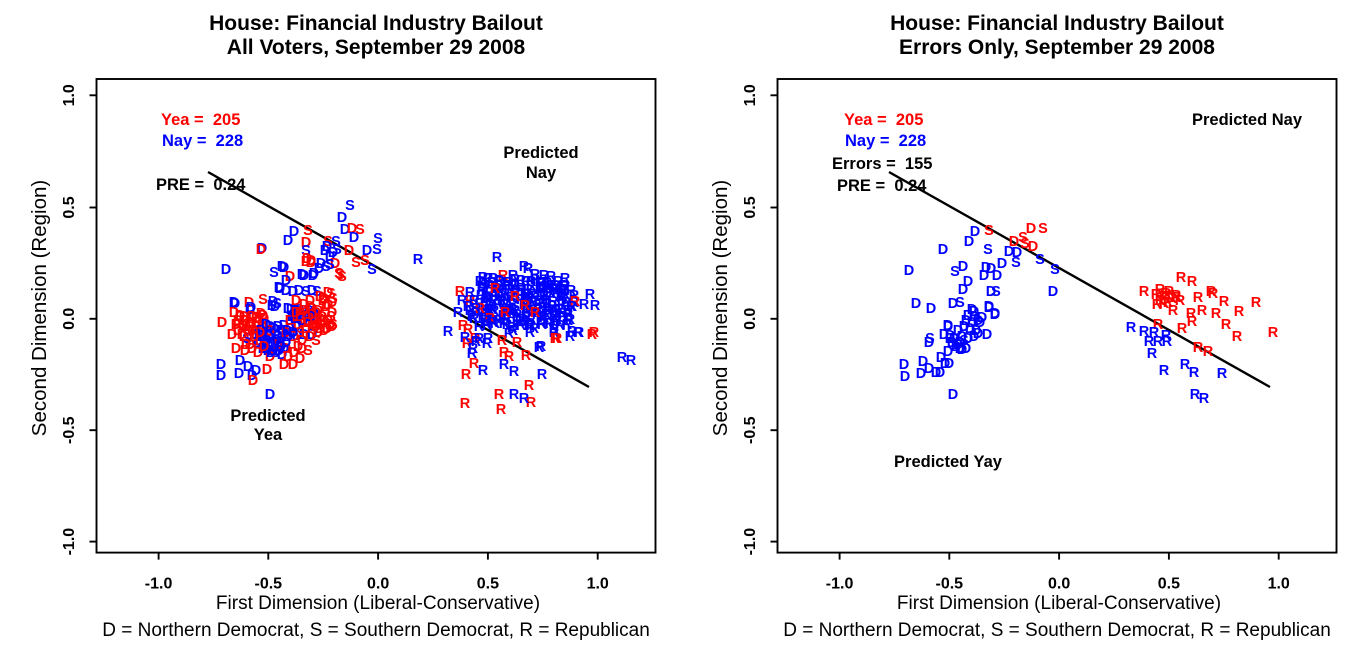  I want to click on svg-text: 1.0, so click(69, 95).